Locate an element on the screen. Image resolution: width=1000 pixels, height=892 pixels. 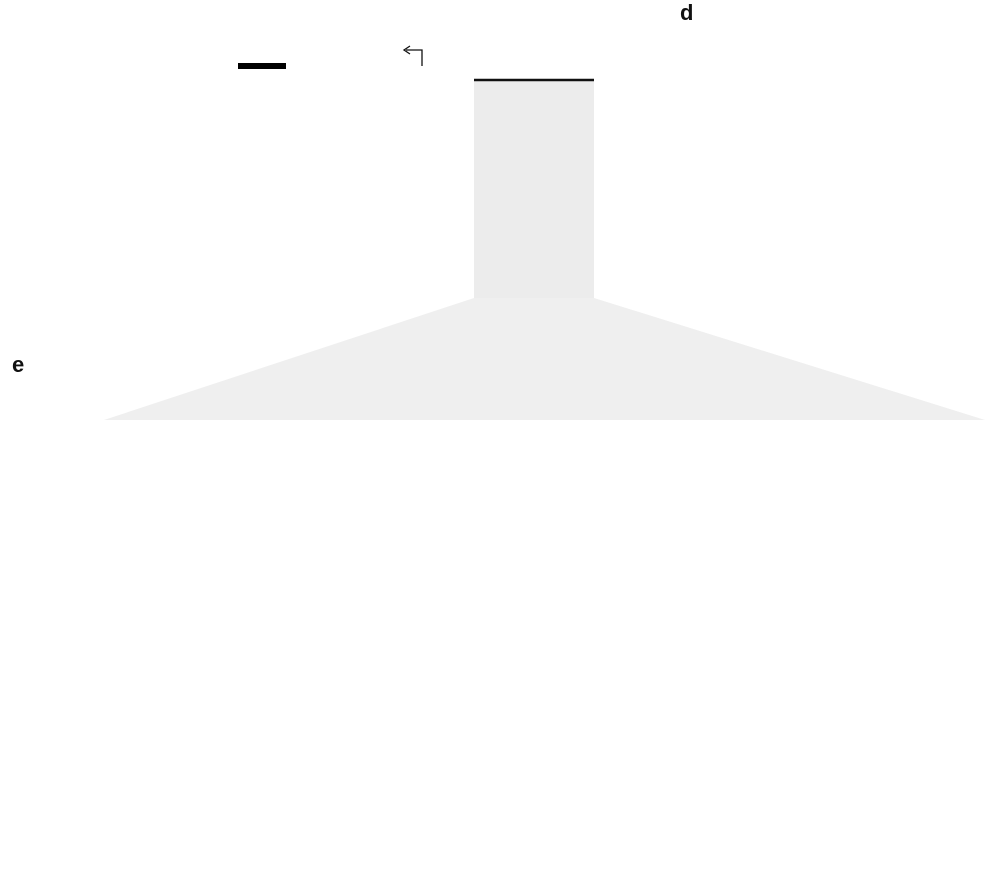
tss-arrowhead-icon is located at coordinates (406, 50).